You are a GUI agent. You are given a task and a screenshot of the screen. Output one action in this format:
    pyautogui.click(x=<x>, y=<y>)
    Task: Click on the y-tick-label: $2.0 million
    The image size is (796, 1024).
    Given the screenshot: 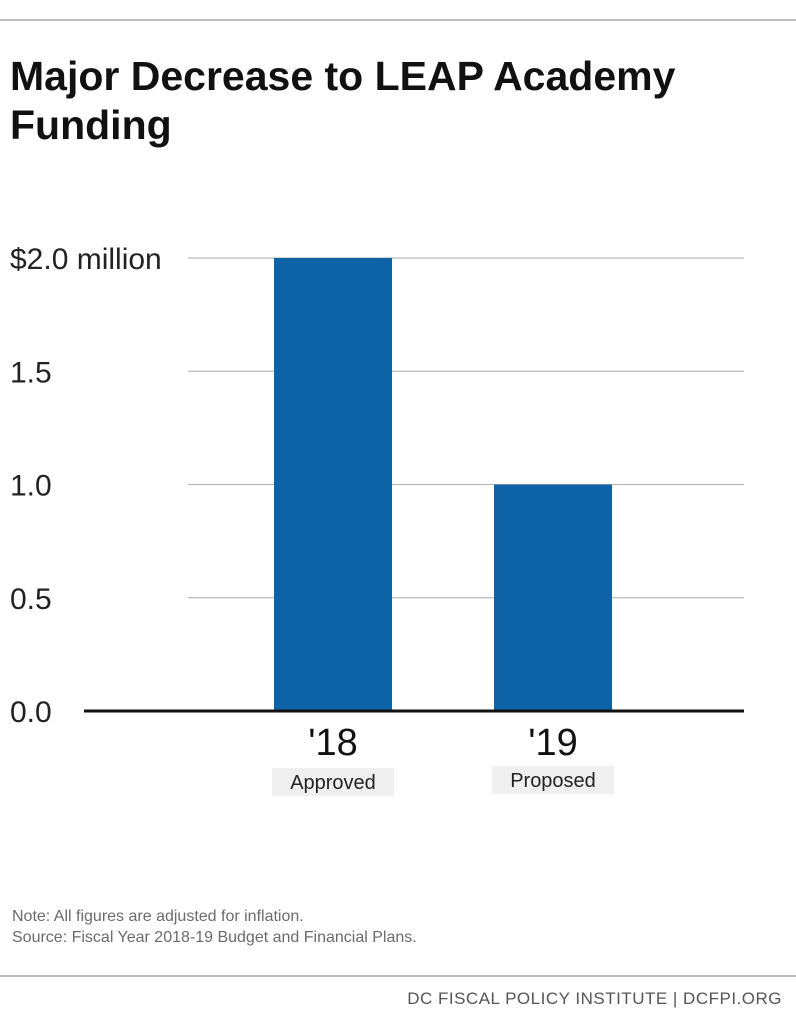 What is the action you would take?
    pyautogui.click(x=86, y=259)
    